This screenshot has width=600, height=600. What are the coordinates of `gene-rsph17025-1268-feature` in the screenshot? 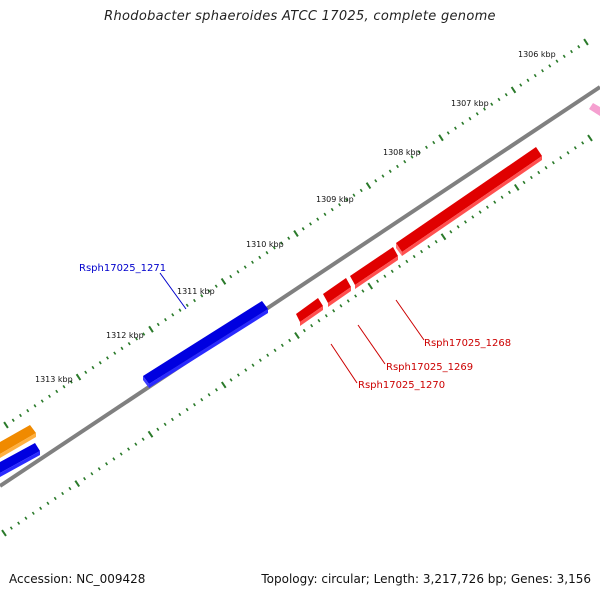 It's located at (469, 201).